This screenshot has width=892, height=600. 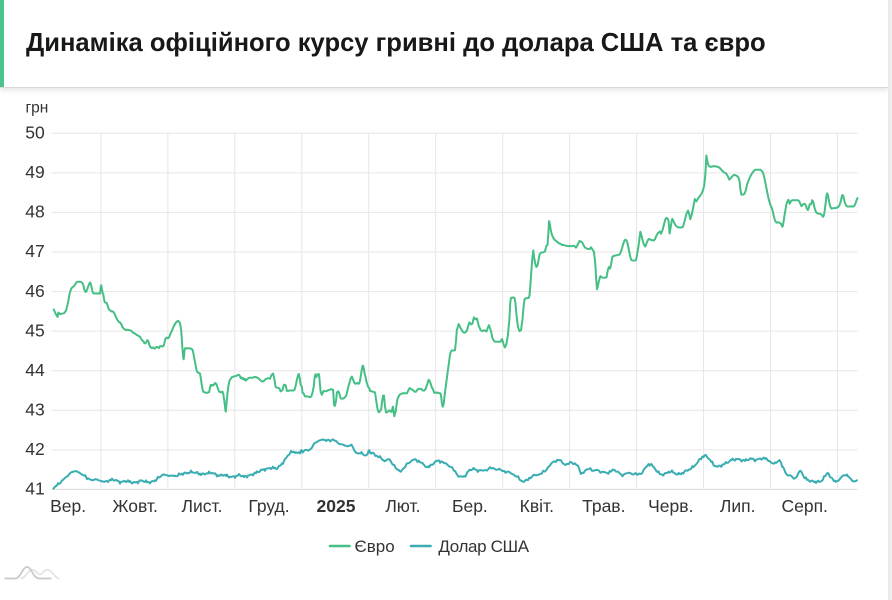 What do you see at coordinates (34, 489) in the screenshot?
I see `svg-text: 41` at bounding box center [34, 489].